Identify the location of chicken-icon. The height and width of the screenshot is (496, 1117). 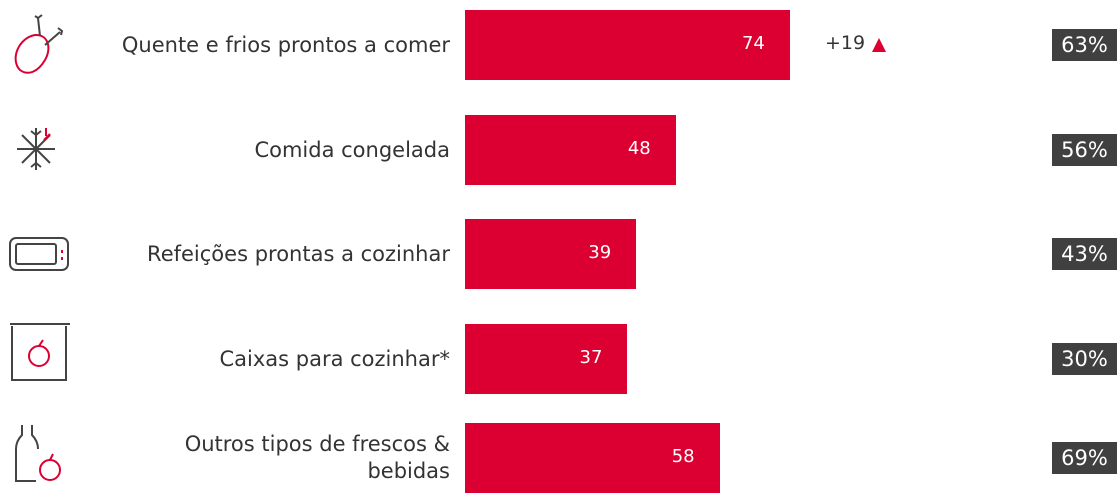
(39, 44).